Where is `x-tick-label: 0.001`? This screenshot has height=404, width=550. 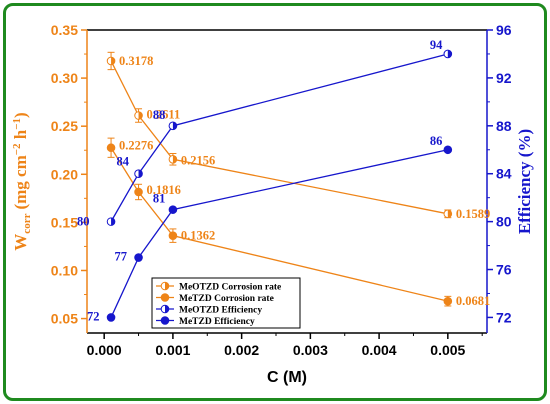 x-tick-label: 0.001 is located at coordinates (172, 350).